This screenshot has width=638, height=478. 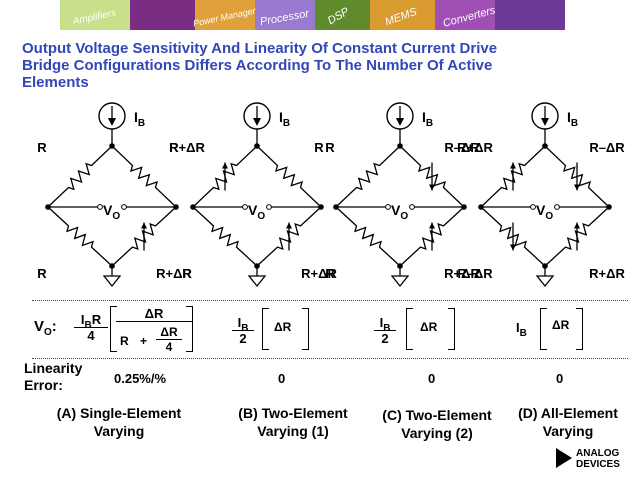 I want to click on formula-a-inner-frac-den: 4, so click(x=169, y=347).